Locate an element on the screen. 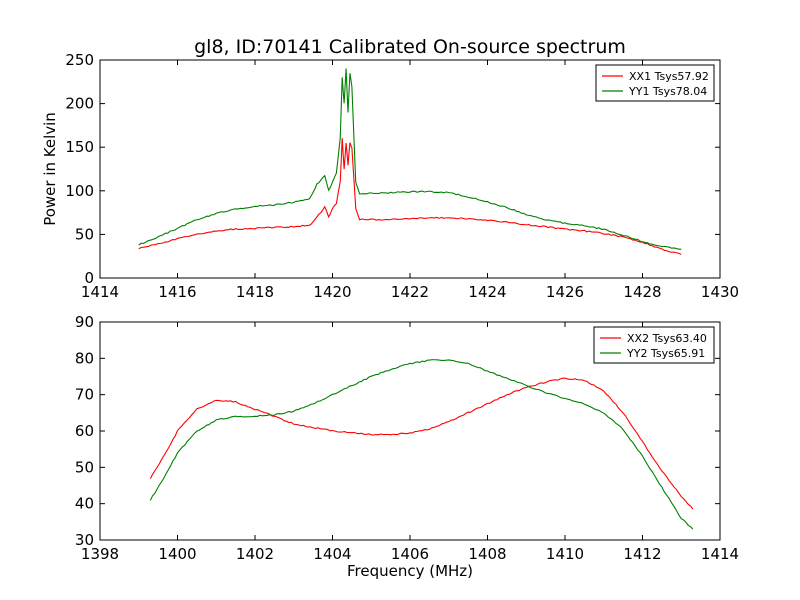 The height and width of the screenshot is (600, 800). y-tick-label: 250 is located at coordinates (79, 60).